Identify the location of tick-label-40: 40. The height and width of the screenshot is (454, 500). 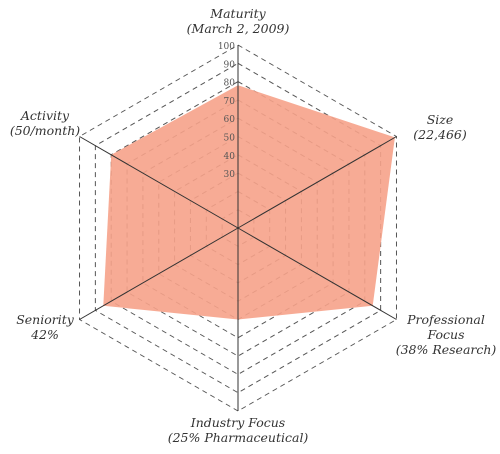
(230, 157).